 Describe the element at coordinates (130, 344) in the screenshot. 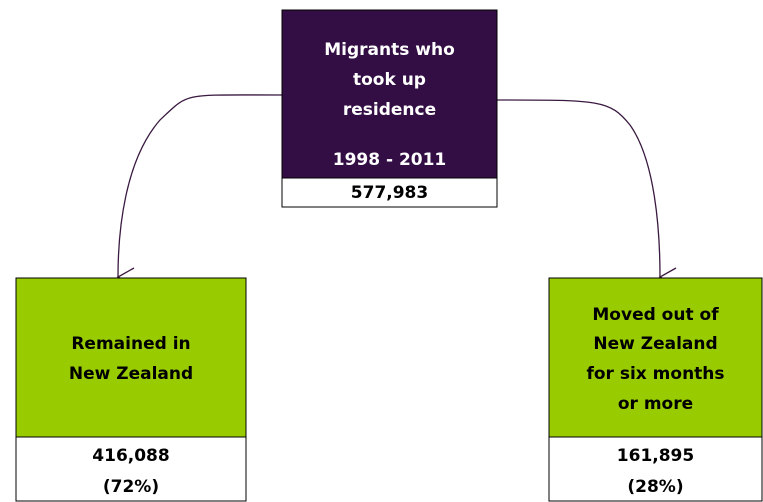

I see `node-label: Remained in` at that location.